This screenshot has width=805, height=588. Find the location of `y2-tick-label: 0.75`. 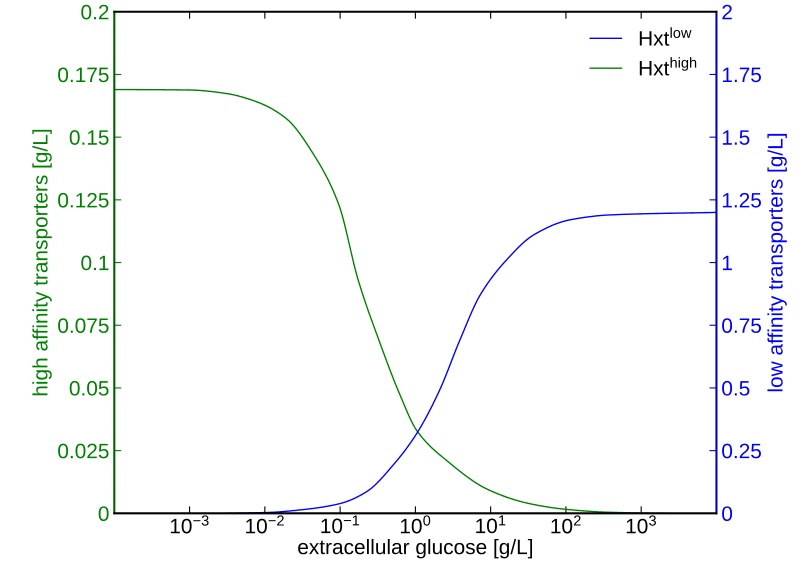

y2-tick-label: 0.75 is located at coordinates (741, 325).